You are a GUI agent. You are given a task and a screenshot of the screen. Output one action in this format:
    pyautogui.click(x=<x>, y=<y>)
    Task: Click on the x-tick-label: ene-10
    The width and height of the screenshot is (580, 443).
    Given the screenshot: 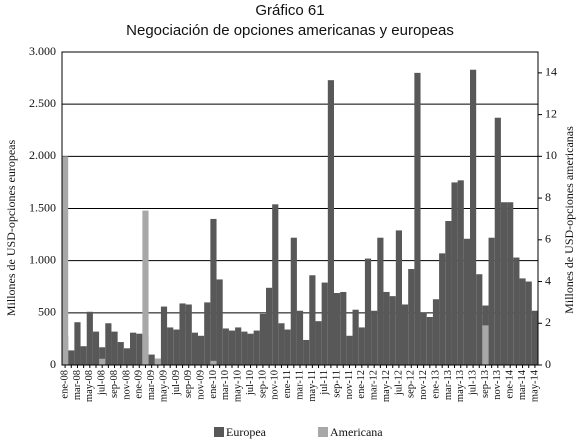 What is the action you would take?
    pyautogui.click(x=213, y=384)
    